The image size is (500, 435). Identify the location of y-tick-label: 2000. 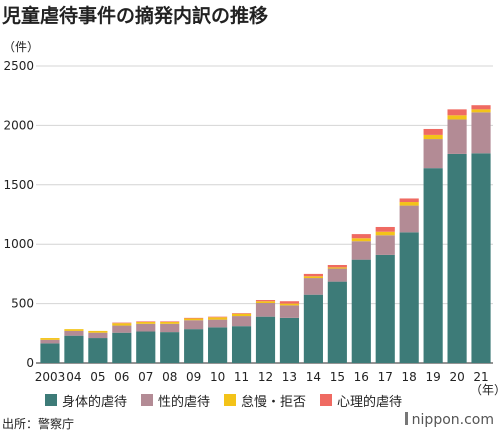
(18, 125).